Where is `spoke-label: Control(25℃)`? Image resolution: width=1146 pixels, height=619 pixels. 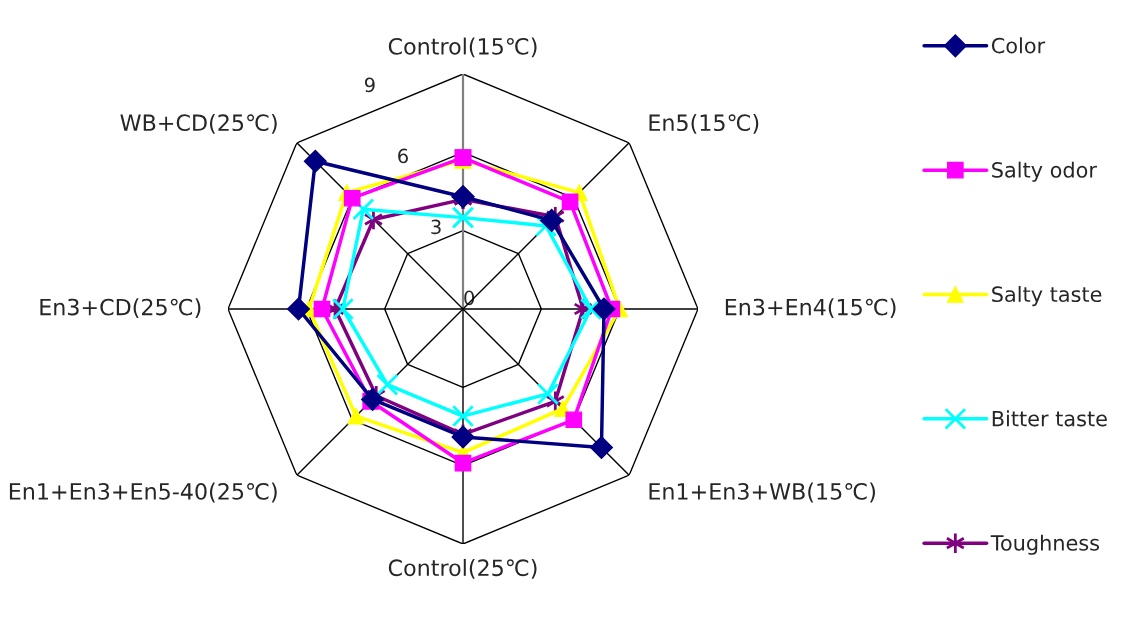 spoke-label: Control(25℃) is located at coordinates (462, 568).